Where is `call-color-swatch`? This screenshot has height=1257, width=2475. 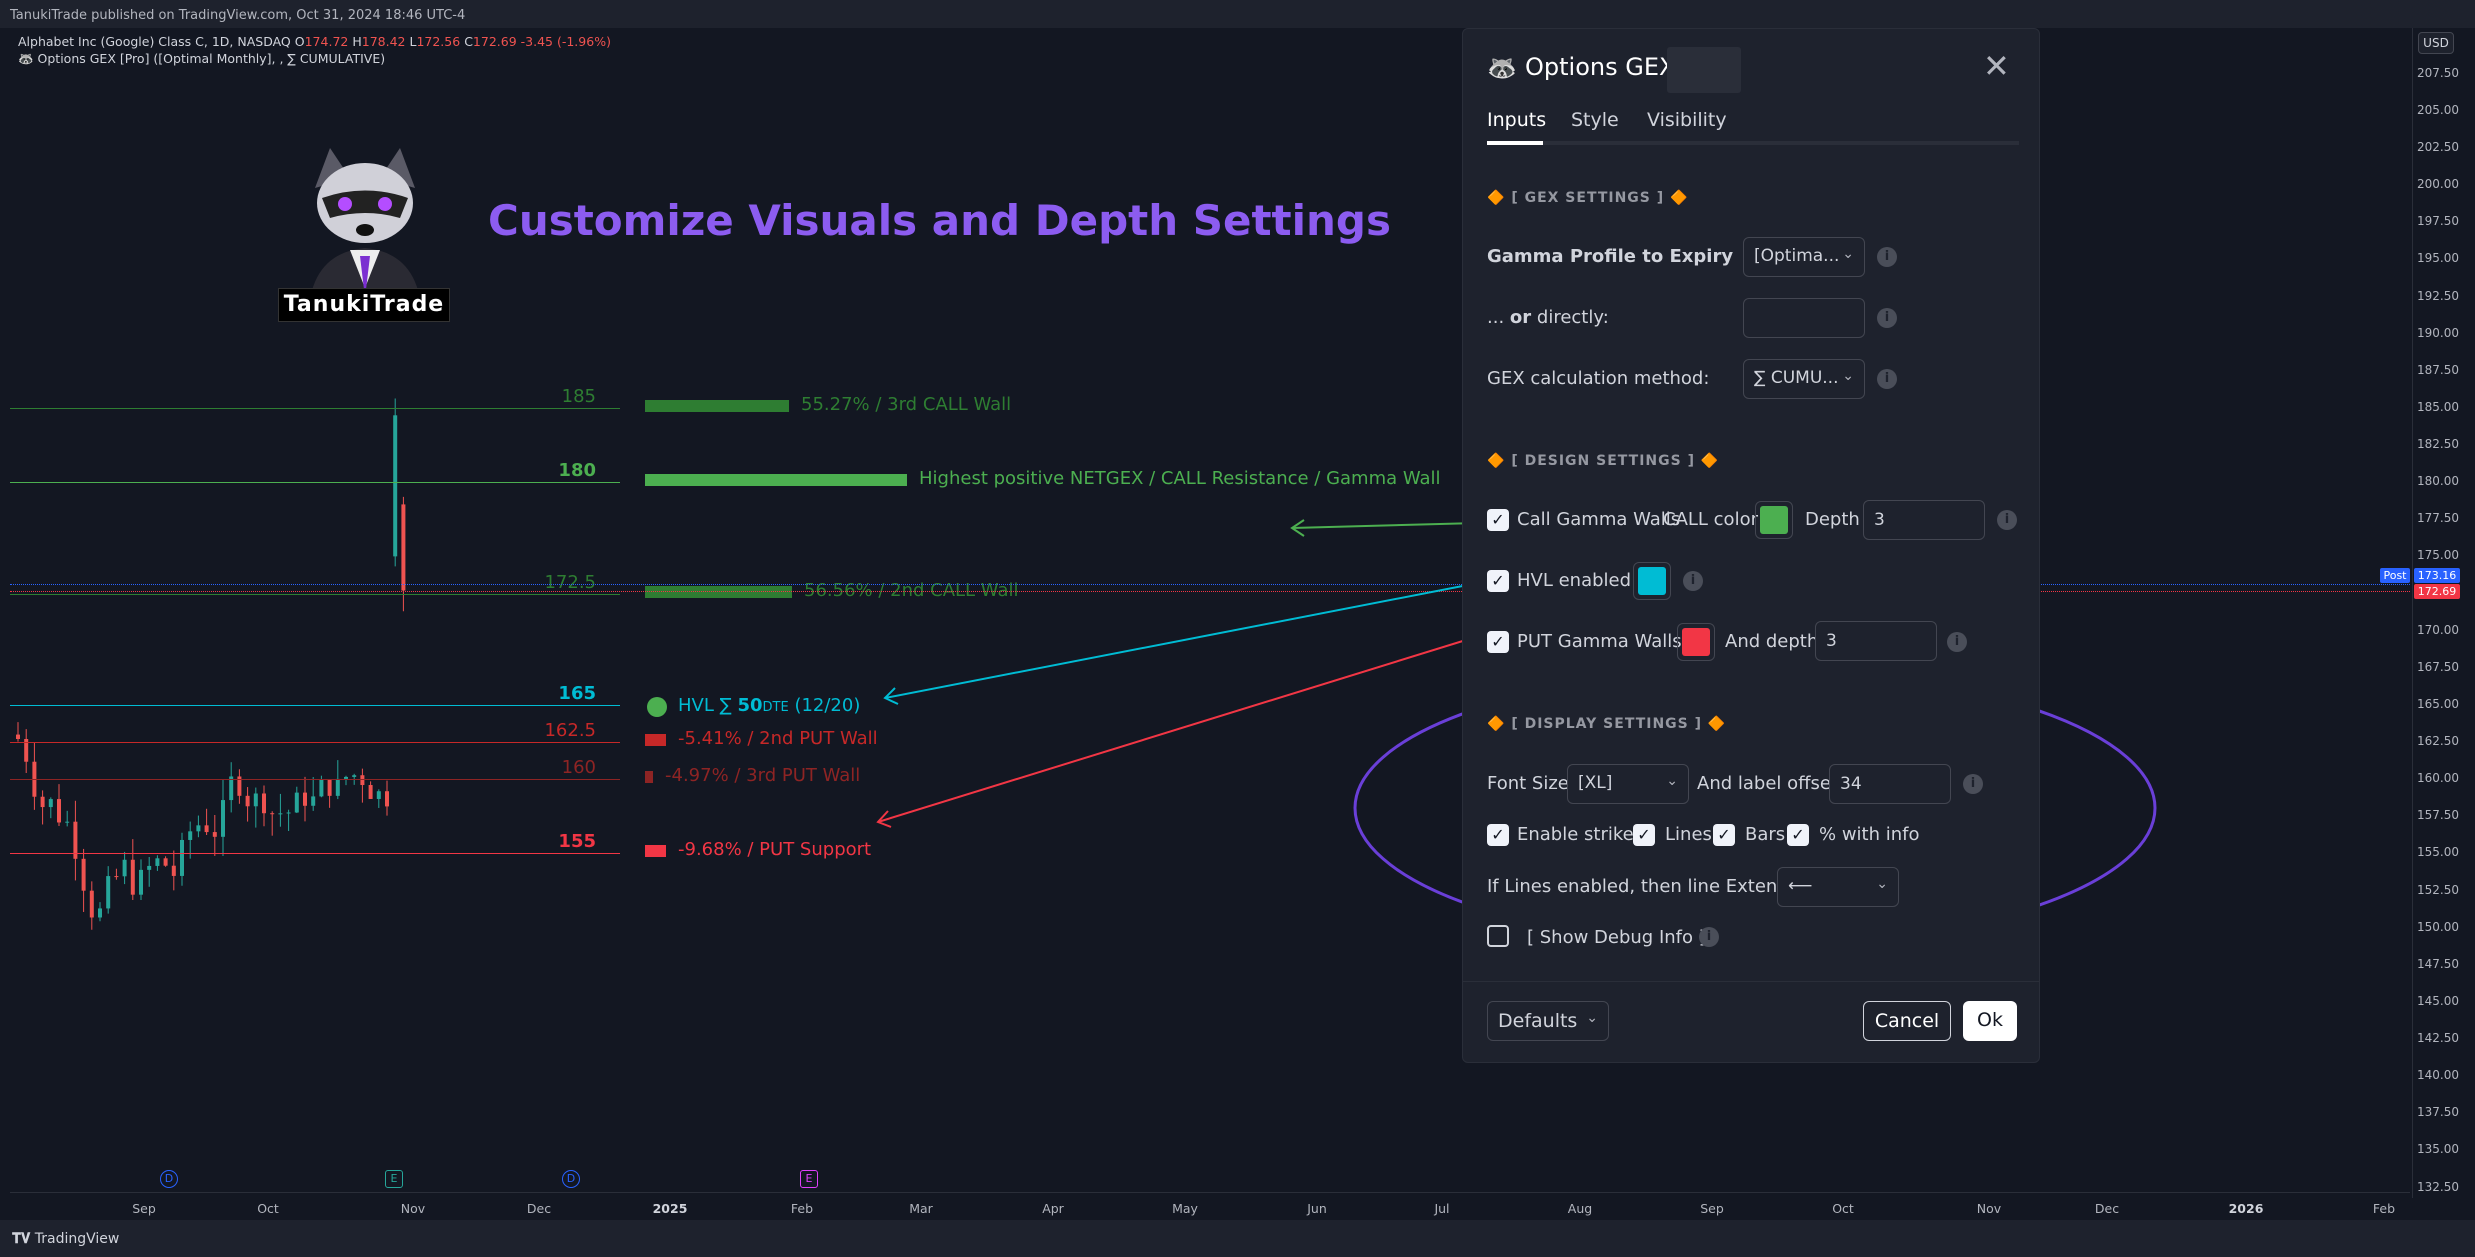 call-color-swatch is located at coordinates (1774, 520).